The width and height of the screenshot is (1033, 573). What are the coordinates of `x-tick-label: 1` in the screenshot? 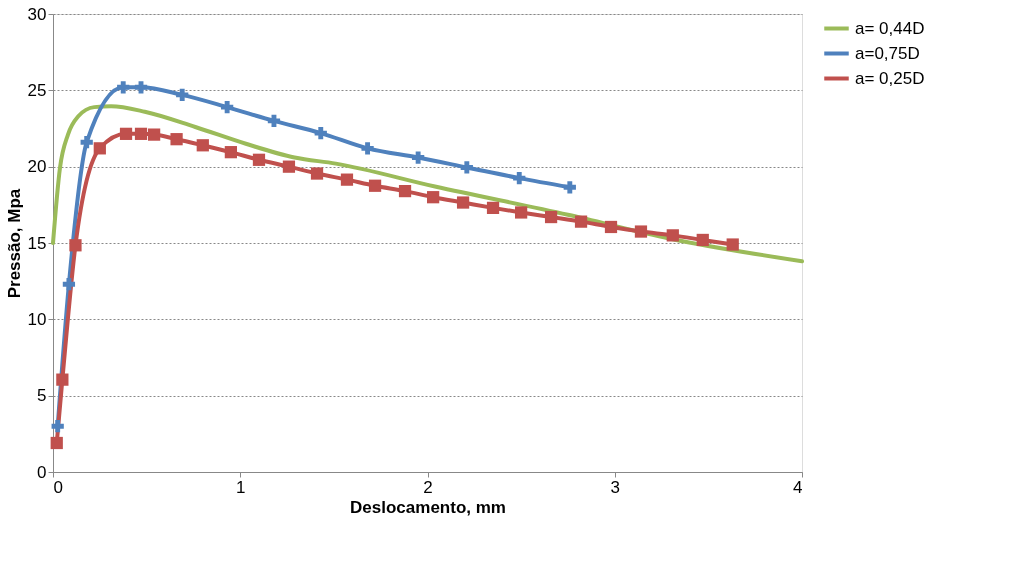 It's located at (241, 487).